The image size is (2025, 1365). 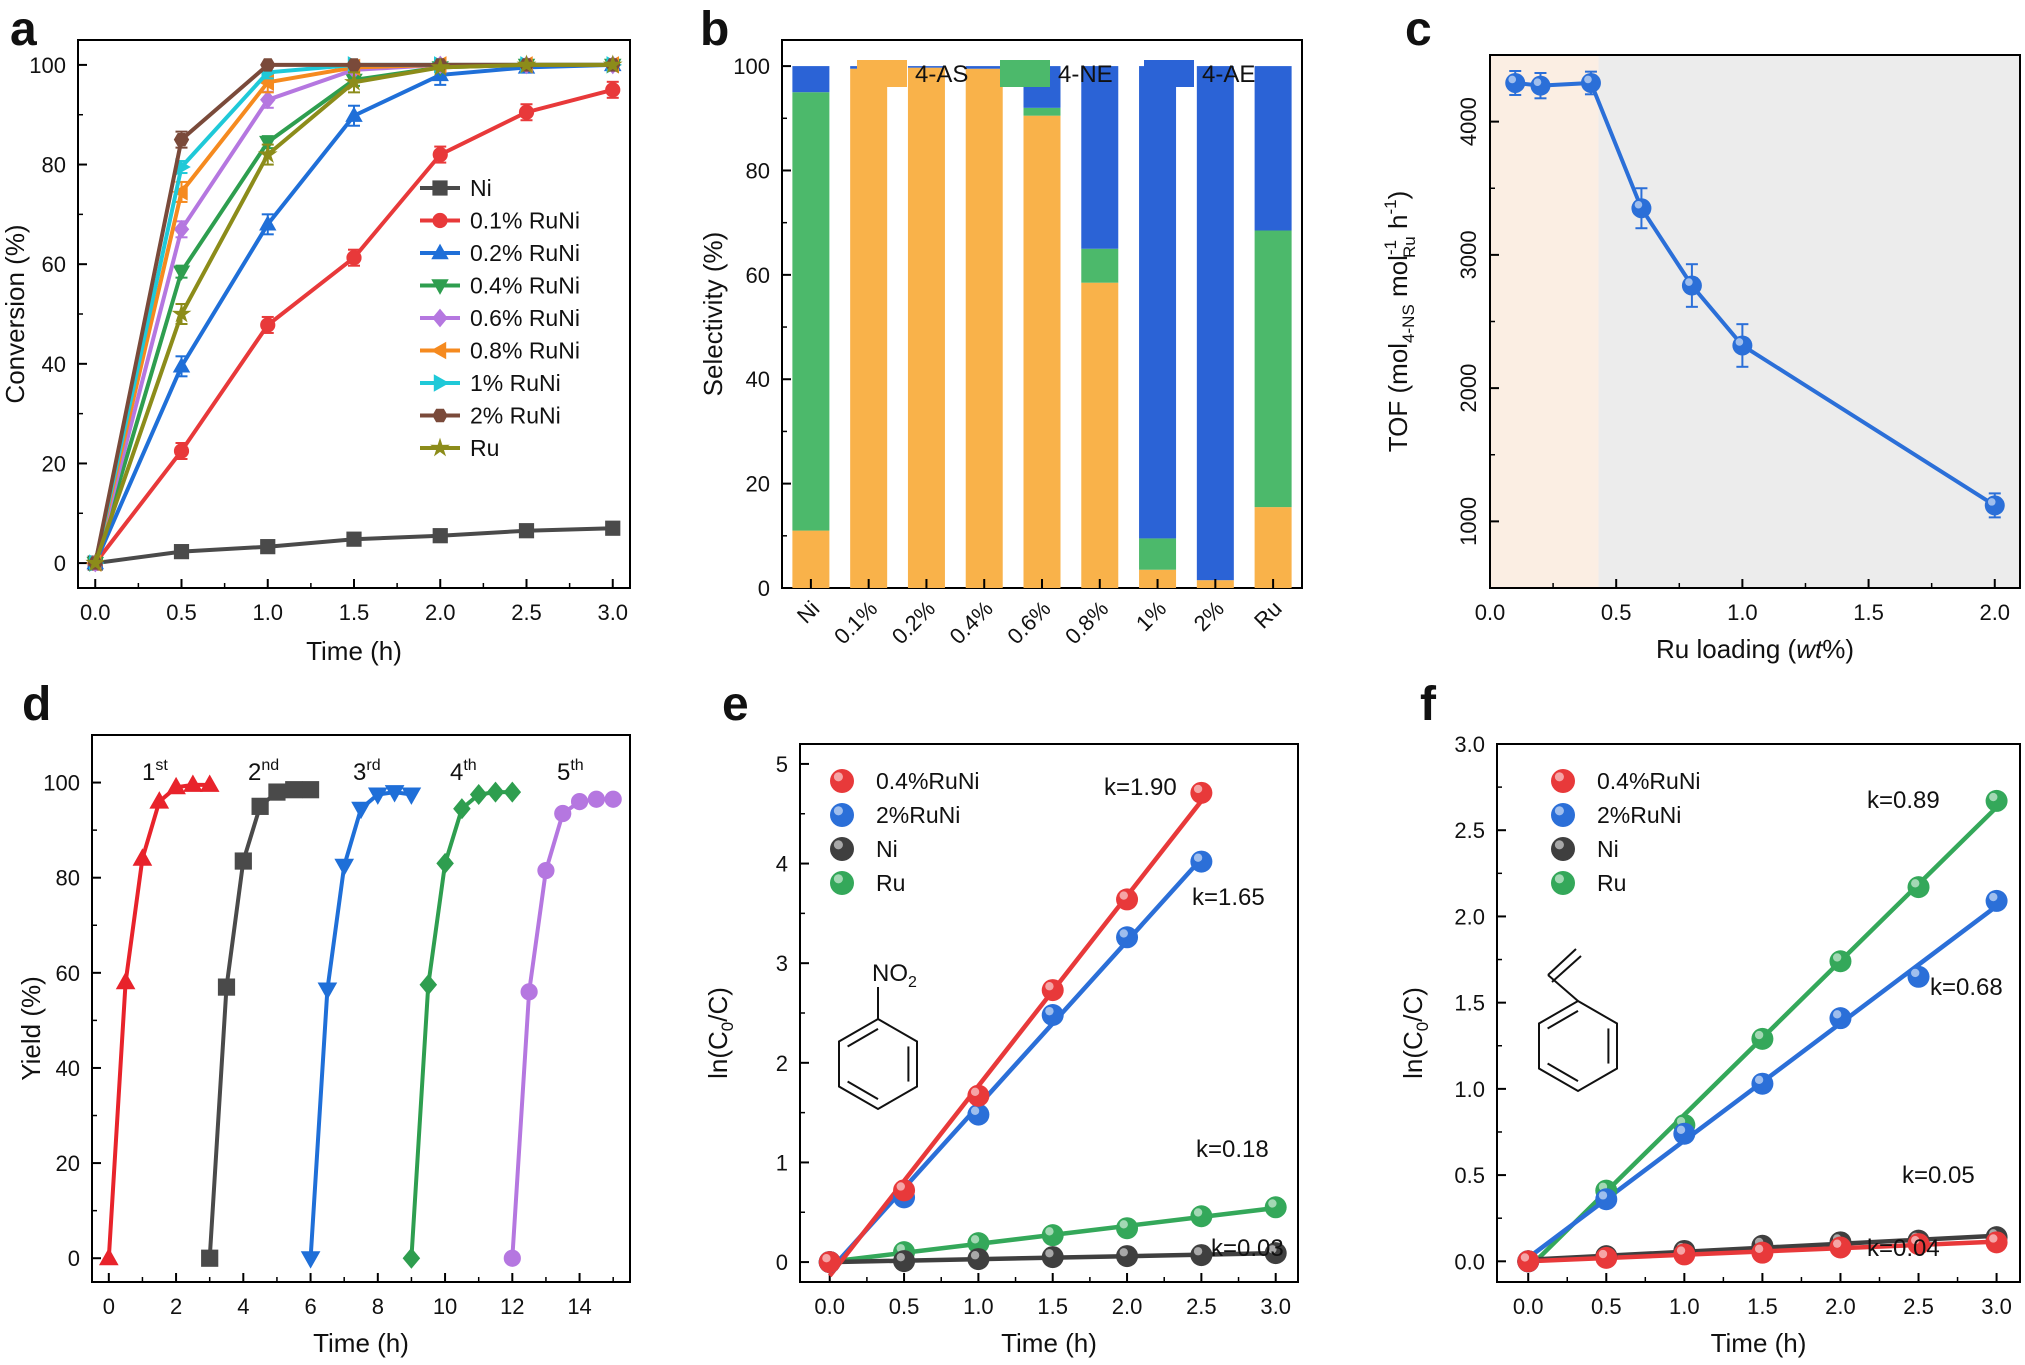 What do you see at coordinates (1247, 1248) in the screenshot?
I see `rate-constant-label: k=0.03` at bounding box center [1247, 1248].